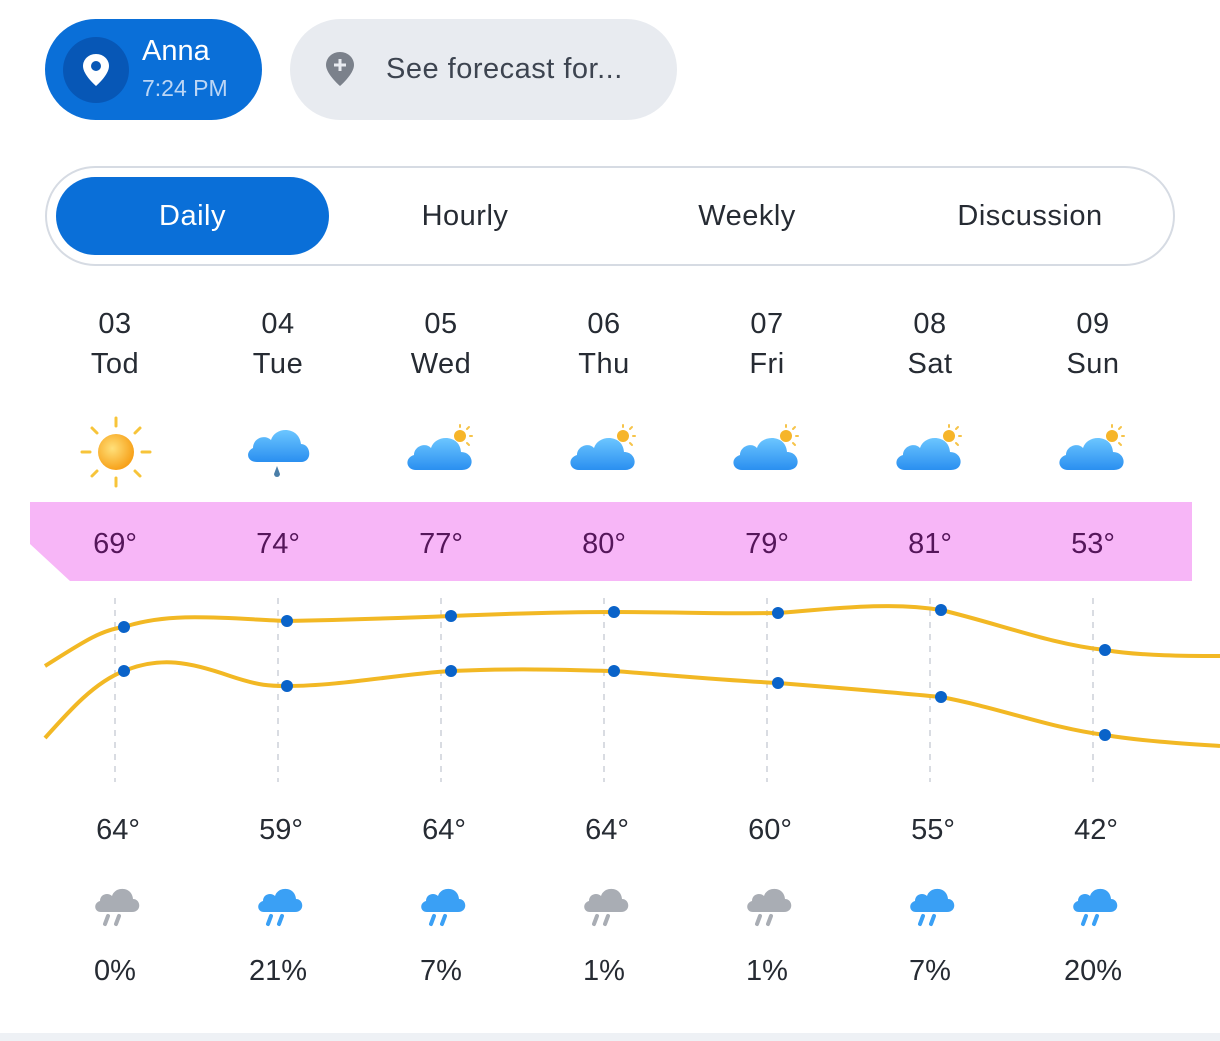 Image resolution: width=1220 pixels, height=1041 pixels. I want to click on cloud-drizzle-icon, so click(279, 453).